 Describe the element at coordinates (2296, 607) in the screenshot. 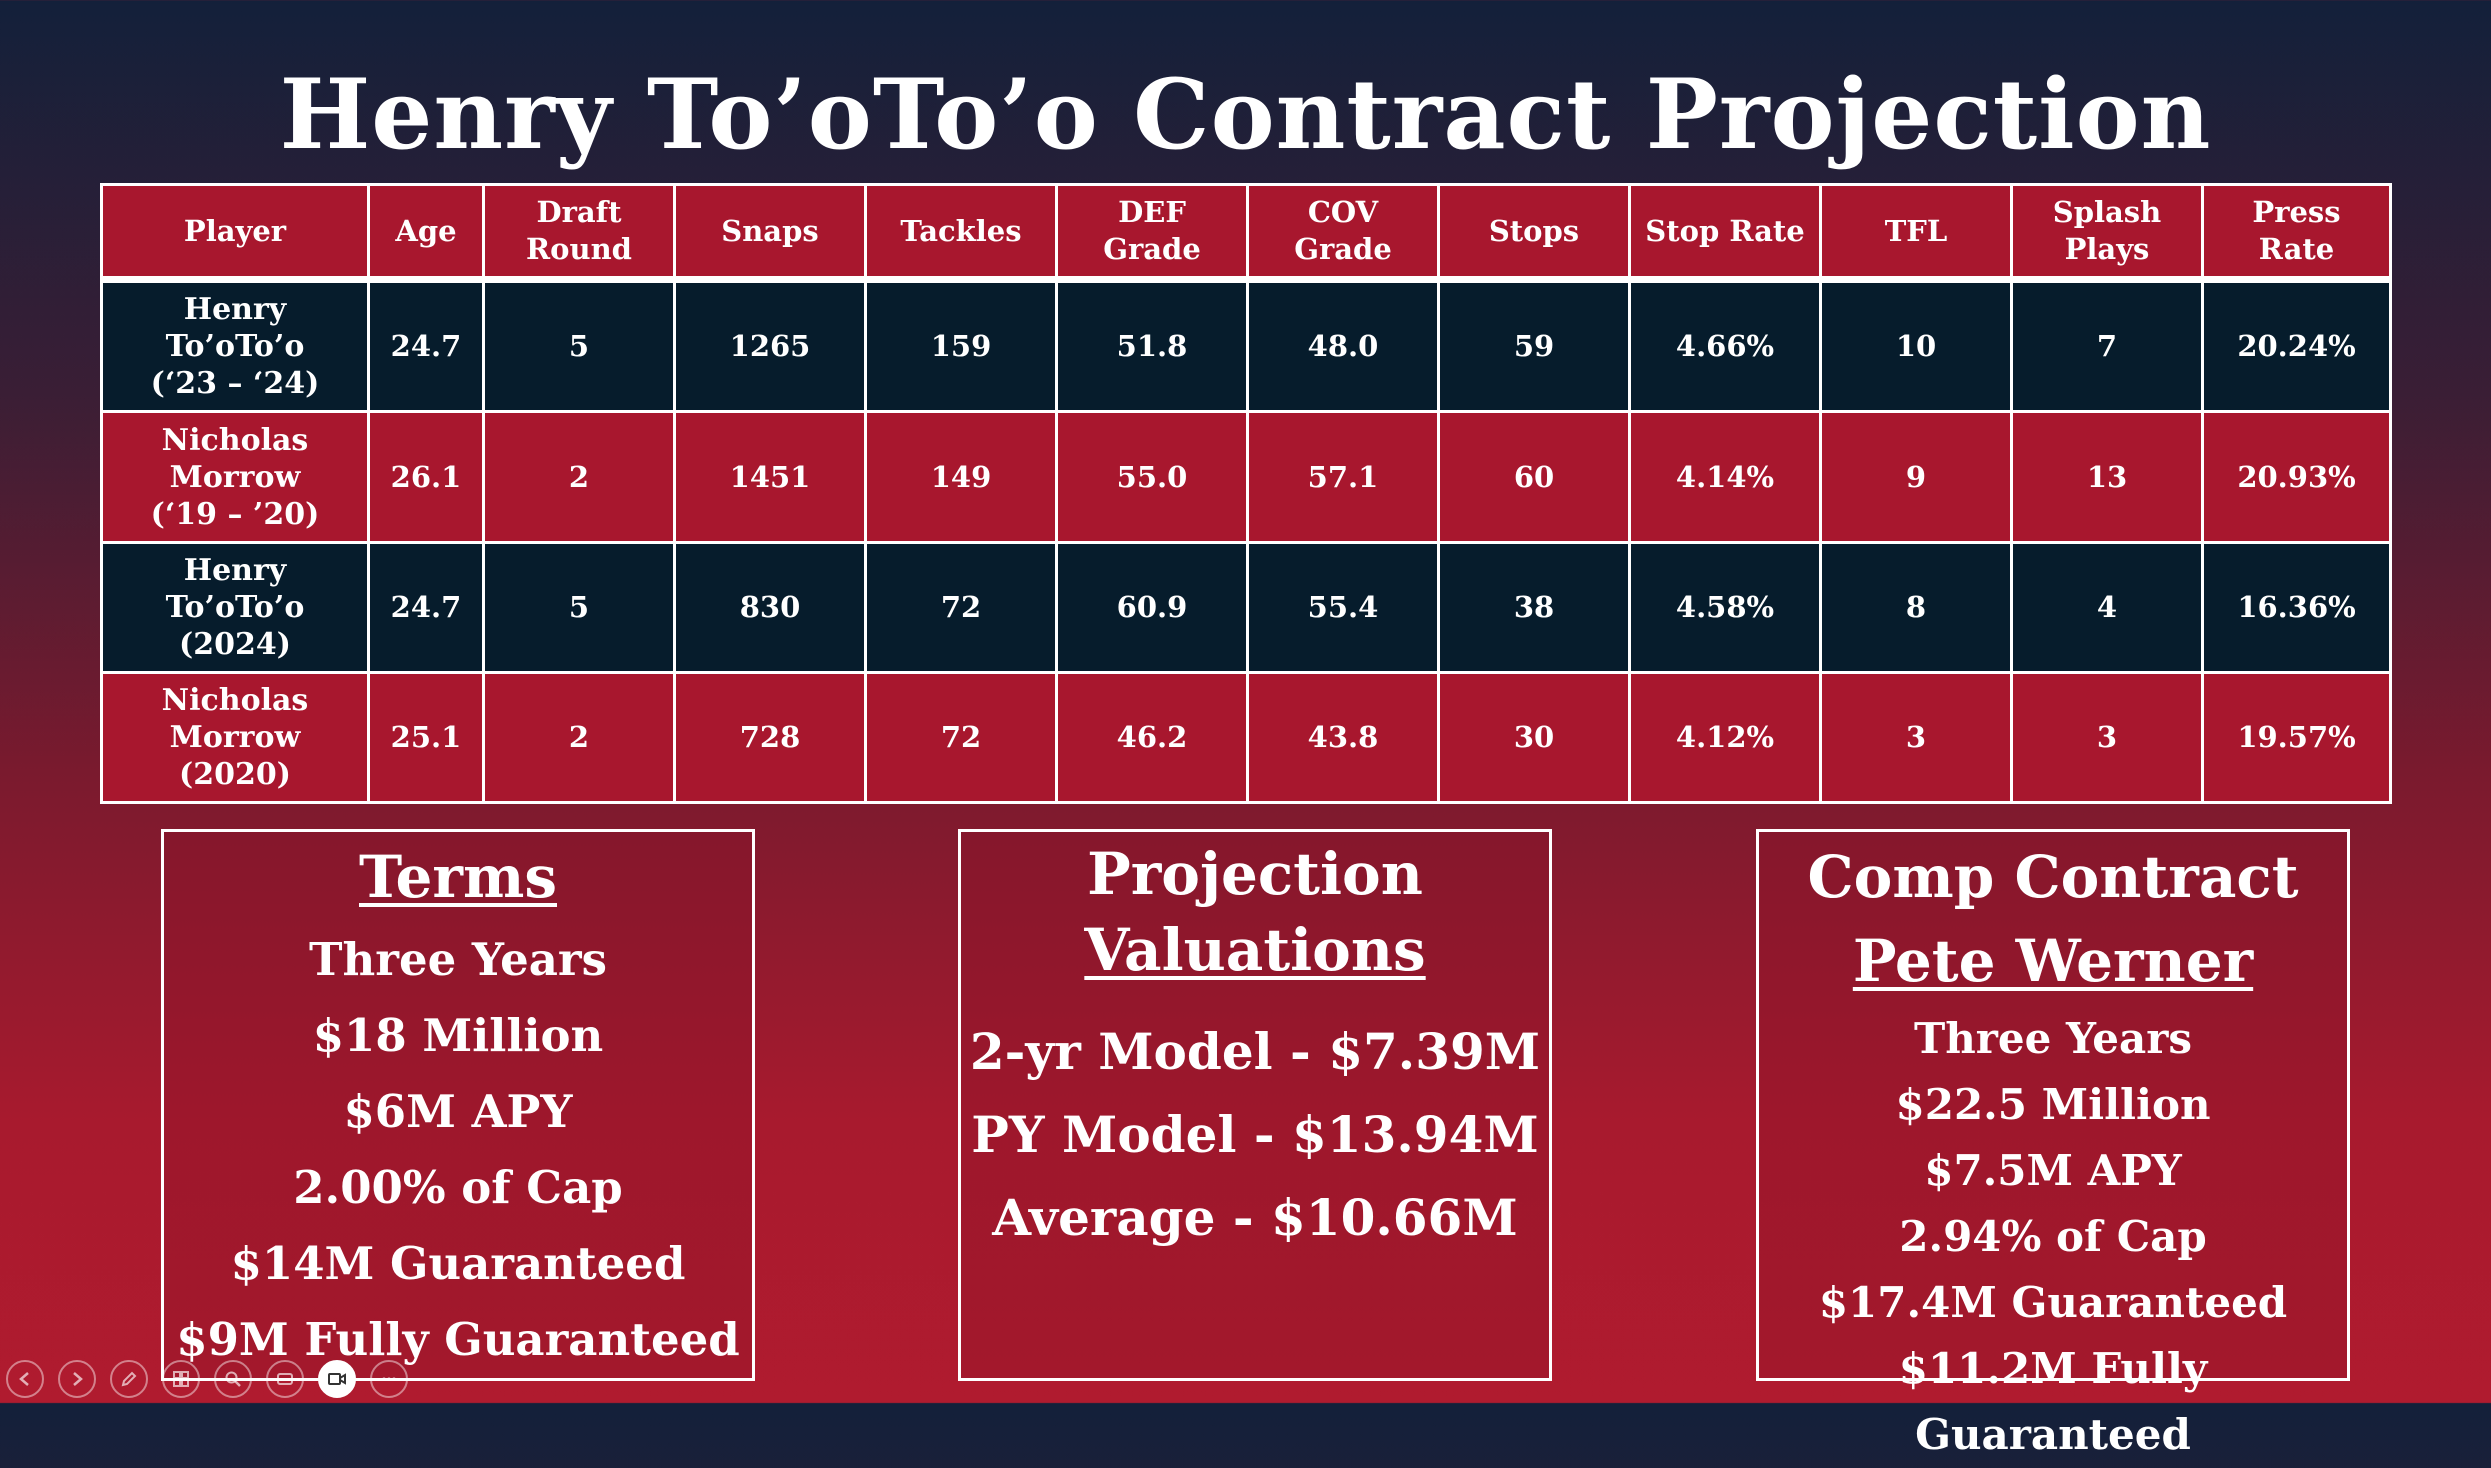

I see `table-cell: 16.36%` at that location.